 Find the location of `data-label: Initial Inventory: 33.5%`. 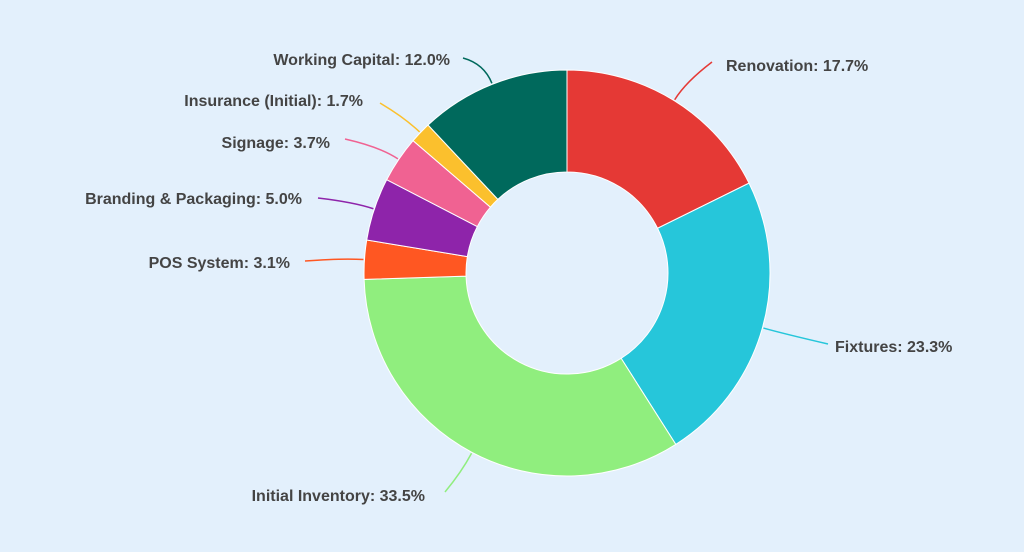

data-label: Initial Inventory: 33.5% is located at coordinates (338, 496).